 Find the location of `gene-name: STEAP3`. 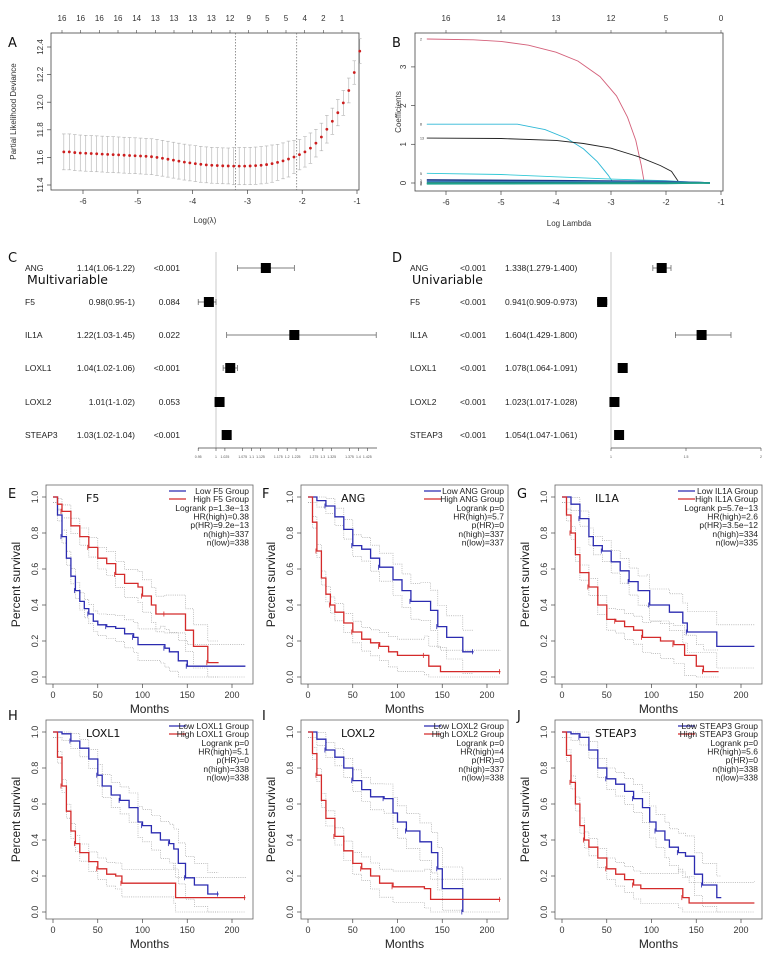

gene-name: STEAP3 is located at coordinates (426, 435).